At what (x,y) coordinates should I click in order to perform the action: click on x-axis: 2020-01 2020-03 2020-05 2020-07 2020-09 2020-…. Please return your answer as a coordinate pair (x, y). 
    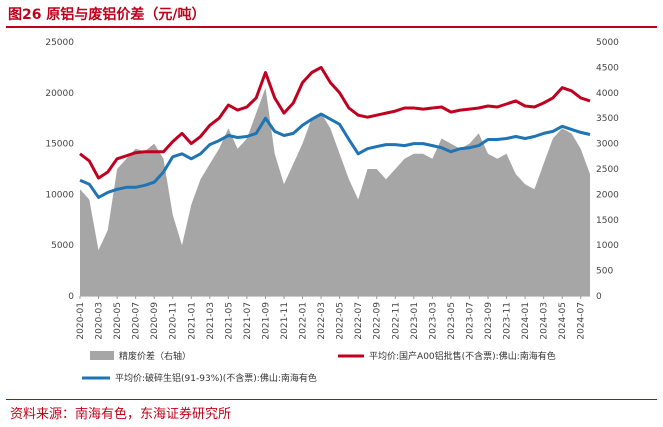
    Looking at the image, I should click on (331, 318).